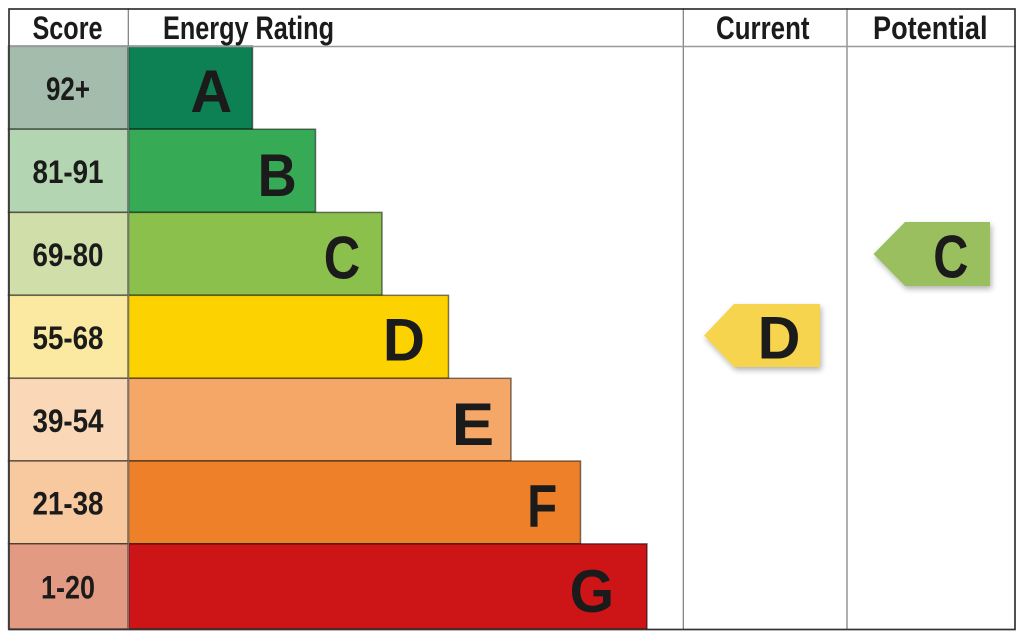 The width and height of the screenshot is (1024, 640). What do you see at coordinates (68, 338) in the screenshot?
I see `svg-text: 55-68` at bounding box center [68, 338].